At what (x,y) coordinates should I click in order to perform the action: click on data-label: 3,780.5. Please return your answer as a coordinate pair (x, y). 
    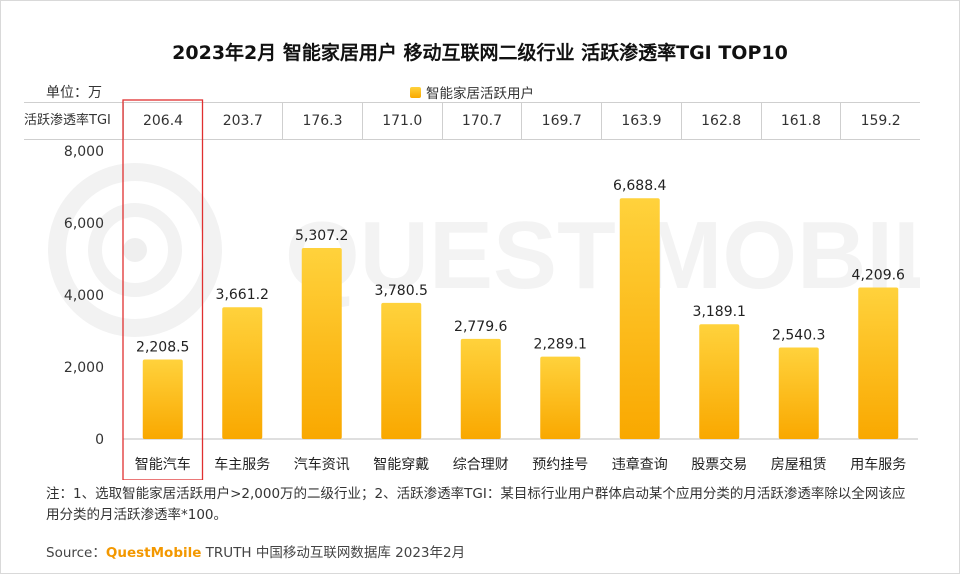
    Looking at the image, I should click on (401, 291).